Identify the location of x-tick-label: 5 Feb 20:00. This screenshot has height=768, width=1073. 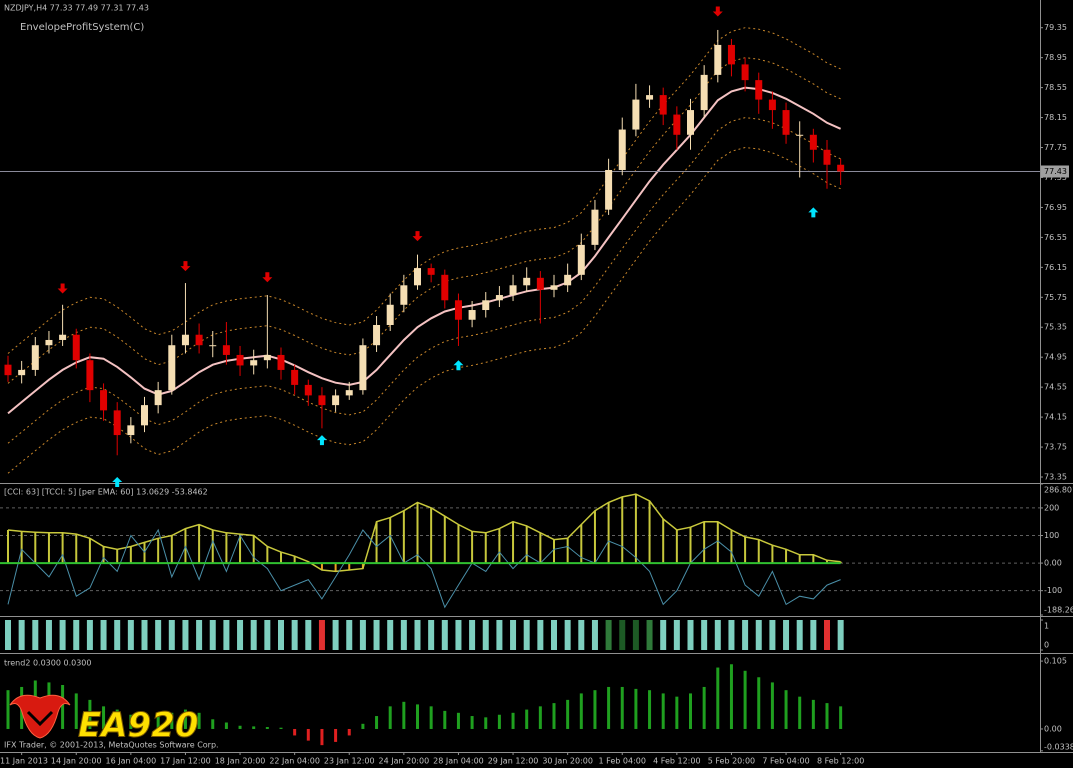
(731, 761).